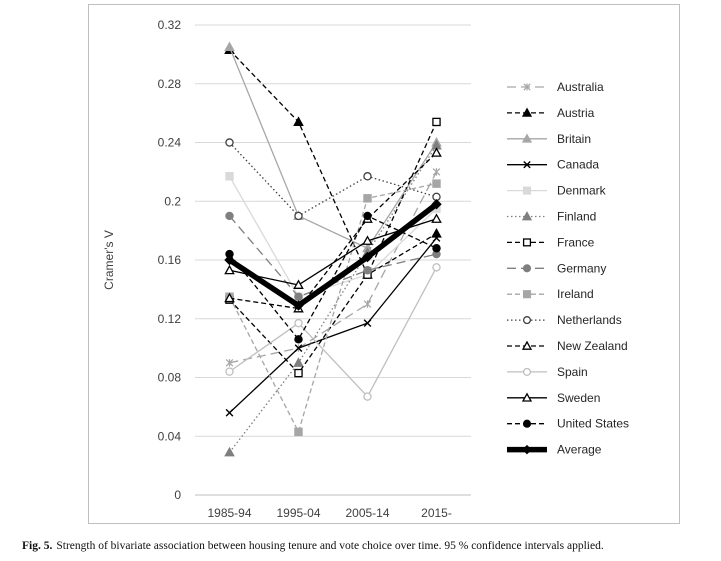  What do you see at coordinates (550, 294) in the screenshot?
I see `legend-item: Ireland` at bounding box center [550, 294].